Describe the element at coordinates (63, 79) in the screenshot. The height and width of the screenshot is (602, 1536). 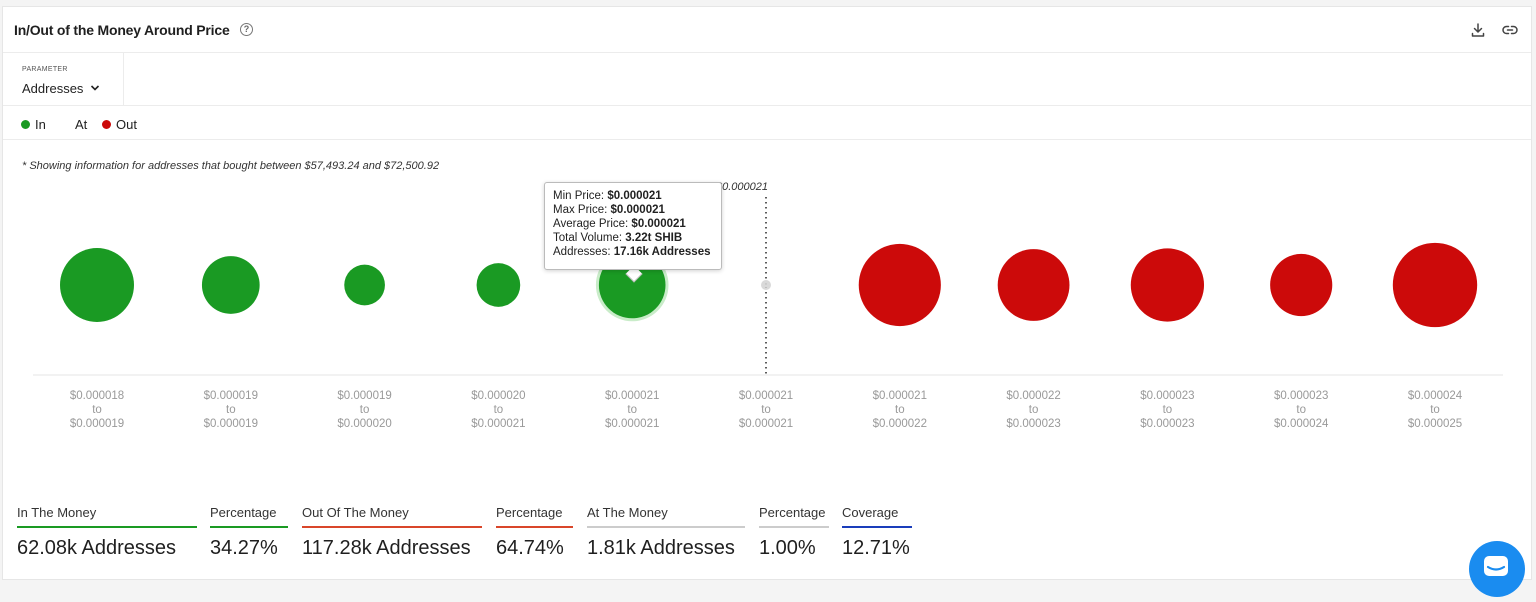
I see `parameter-dropdown: PARAMETER Addresses` at that location.